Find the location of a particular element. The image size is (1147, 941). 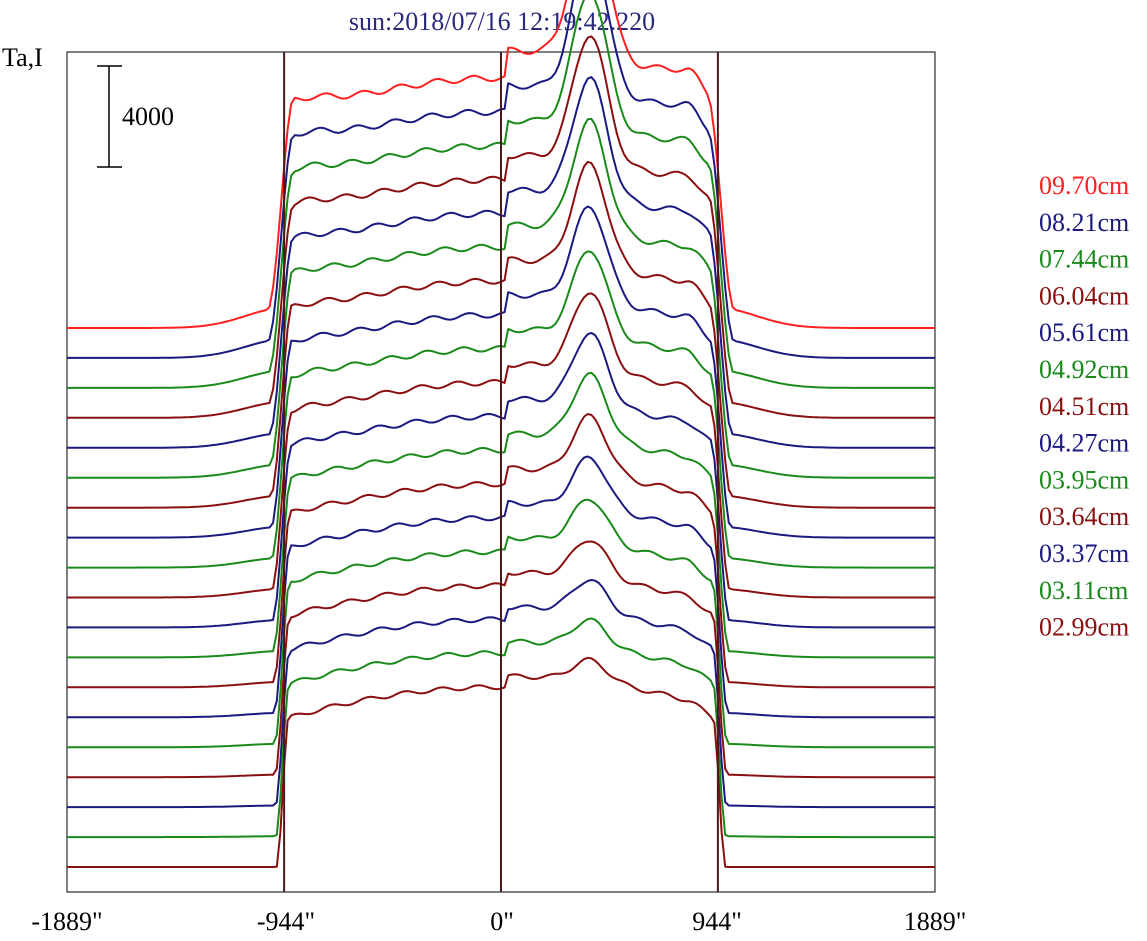

scale-bar-label: 4000 is located at coordinates (148, 116).